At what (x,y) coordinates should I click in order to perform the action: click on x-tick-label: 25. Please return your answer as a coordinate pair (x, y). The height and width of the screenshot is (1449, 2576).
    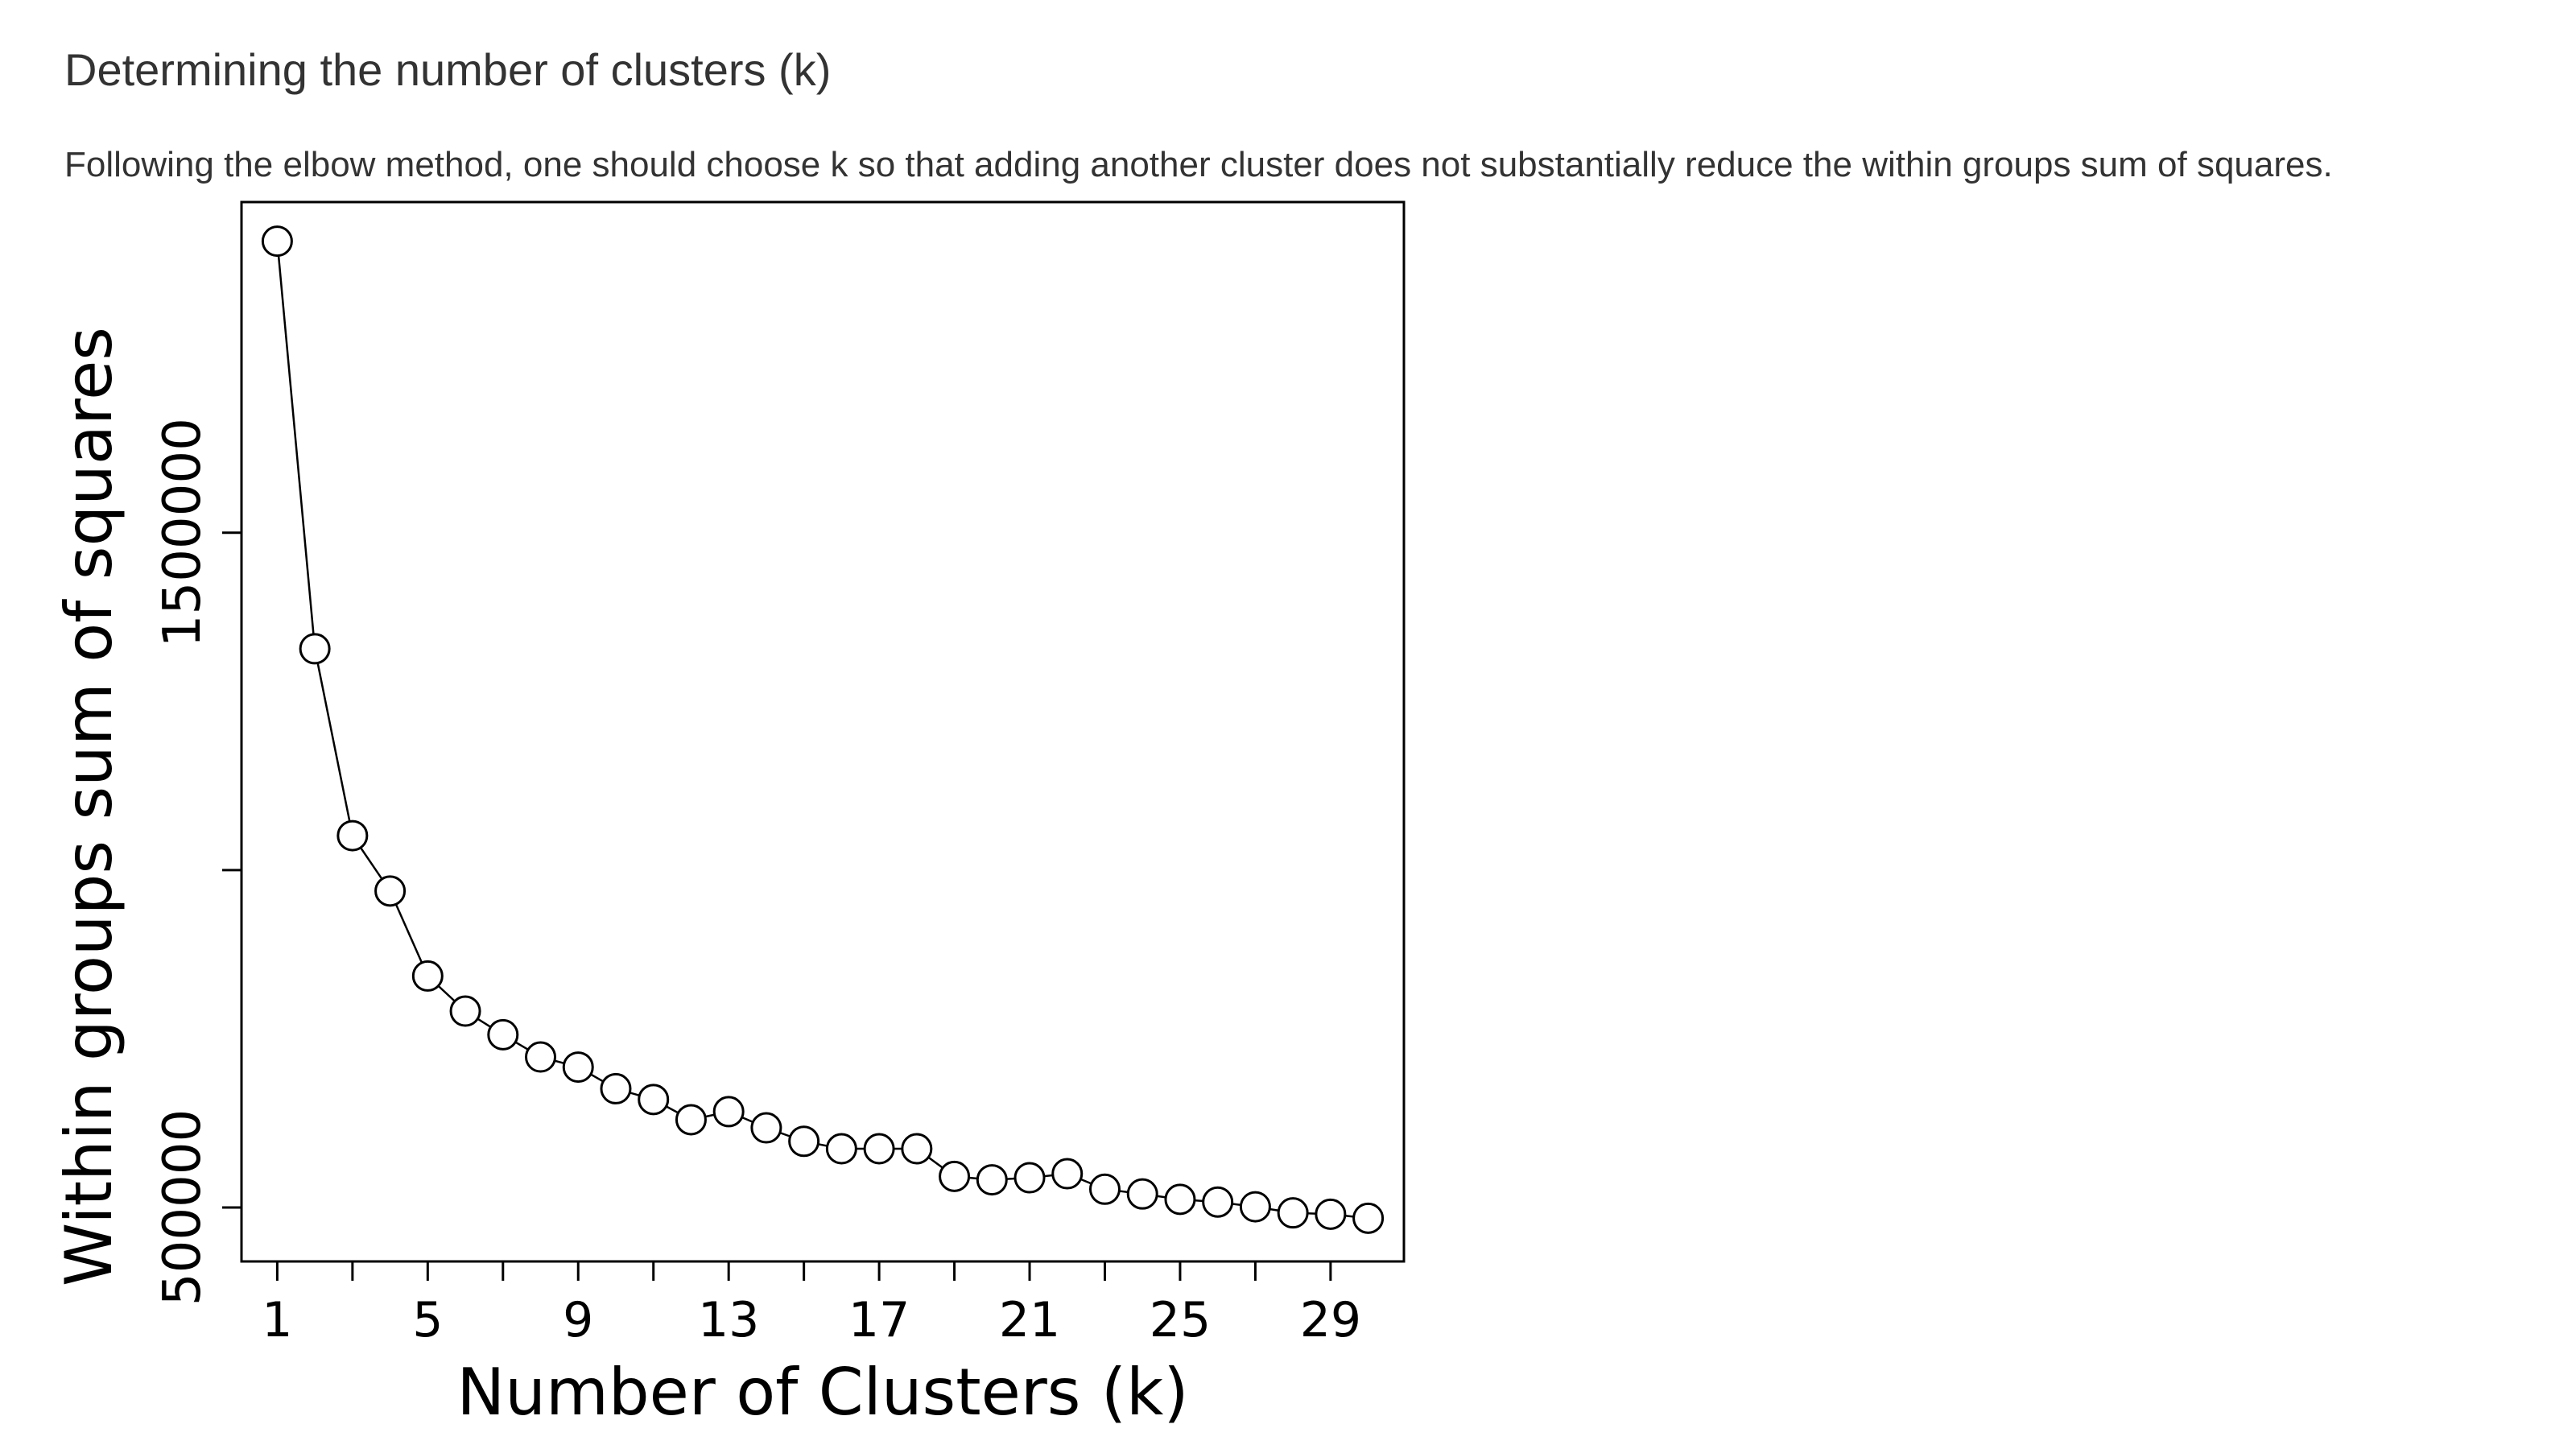
    Looking at the image, I should click on (1180, 1320).